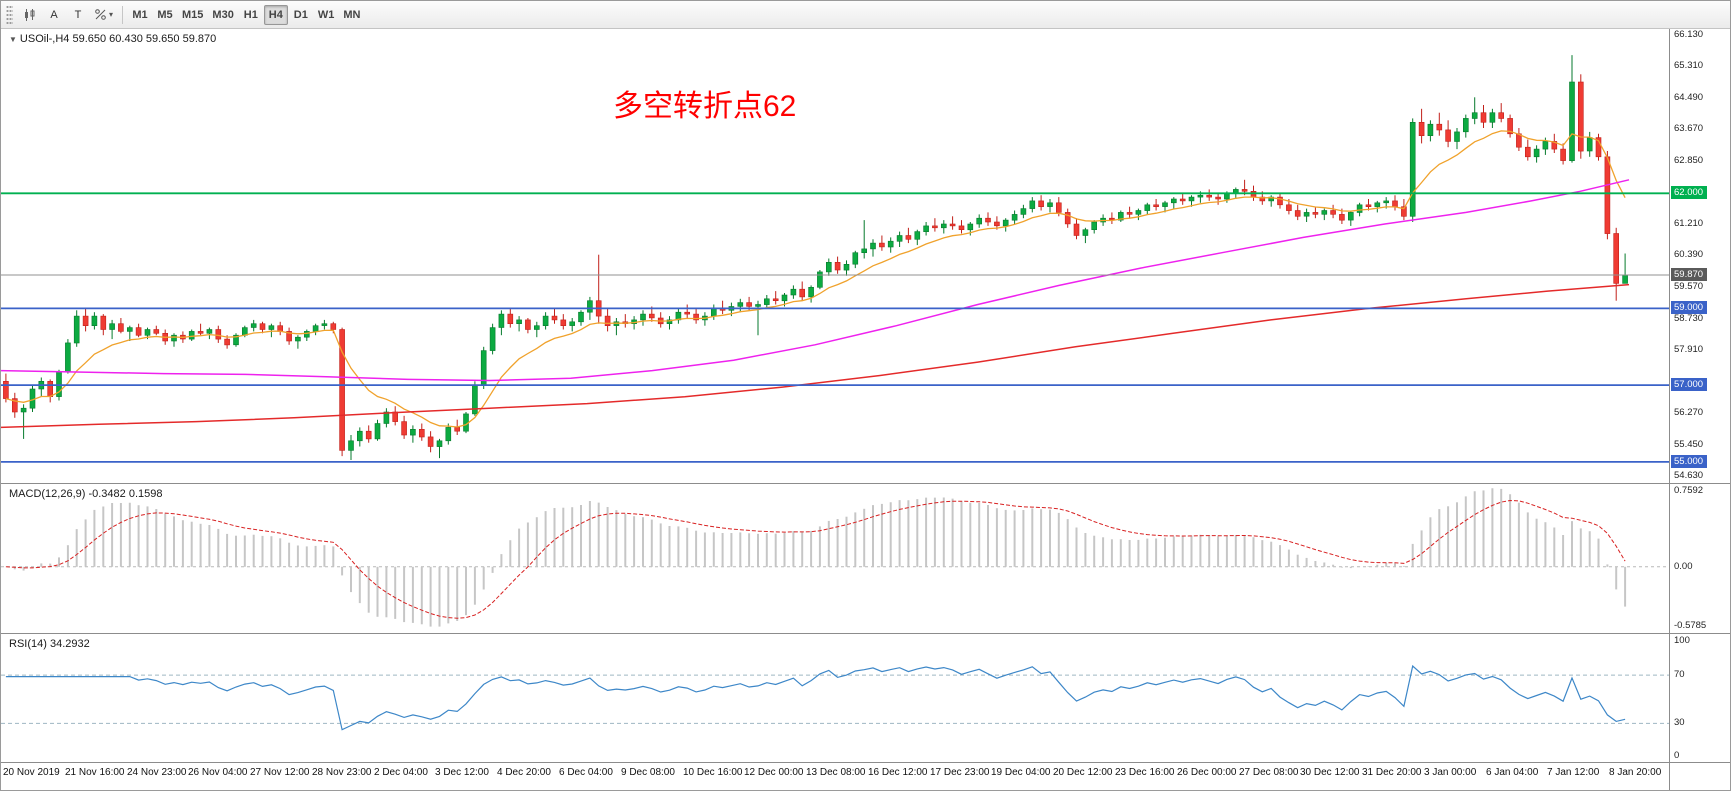 Image resolution: width=1731 pixels, height=791 pixels. I want to click on candles-icon, so click(30, 15).